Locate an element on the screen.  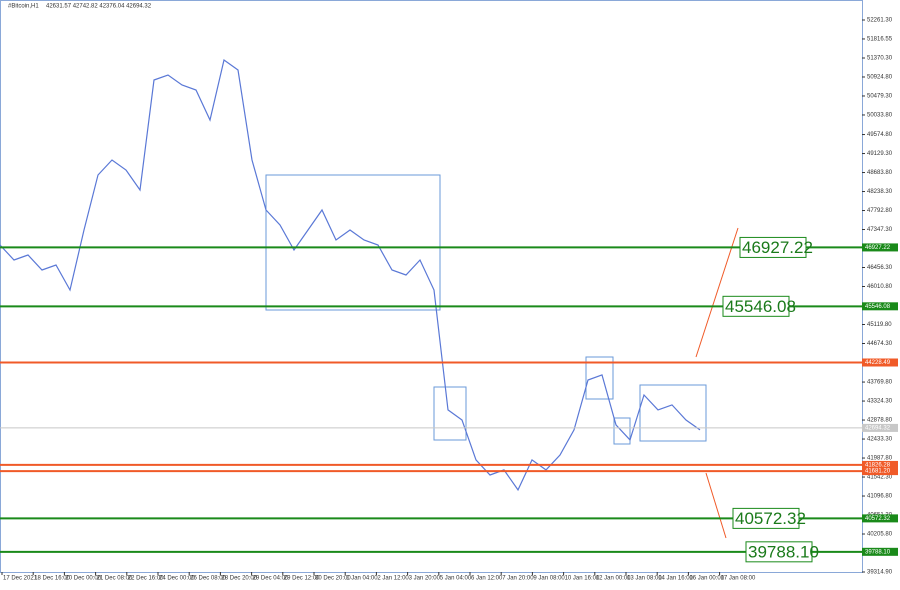
x-tick-label: 10 Jan 16:00 is located at coordinates (582, 579).